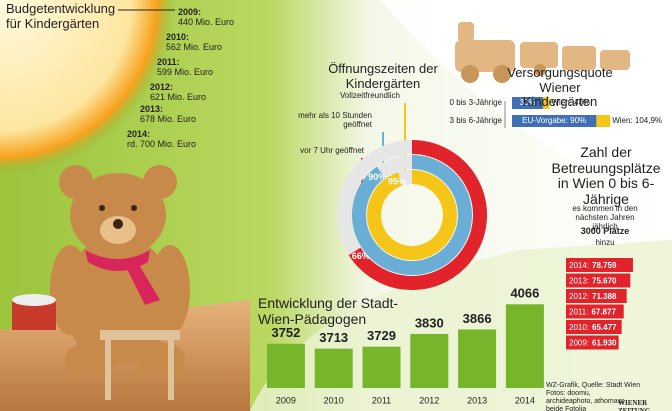 This screenshot has height=411, width=672. I want to click on teacher-value-label: 3830, so click(429, 322).